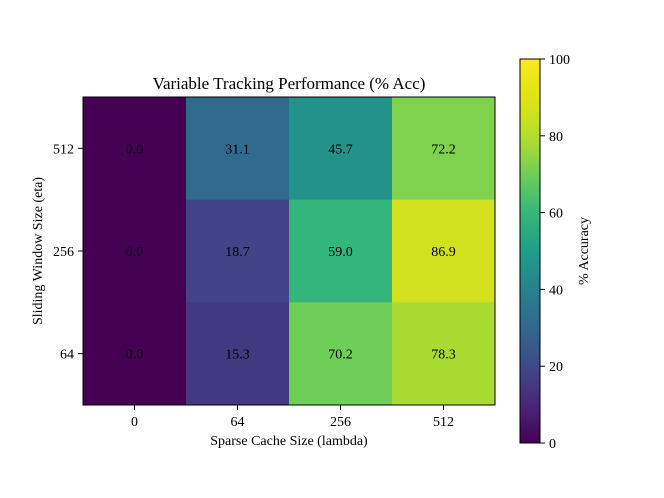 The image size is (664, 498). What do you see at coordinates (63, 149) in the screenshot?
I see `y-tick-label: 512` at bounding box center [63, 149].